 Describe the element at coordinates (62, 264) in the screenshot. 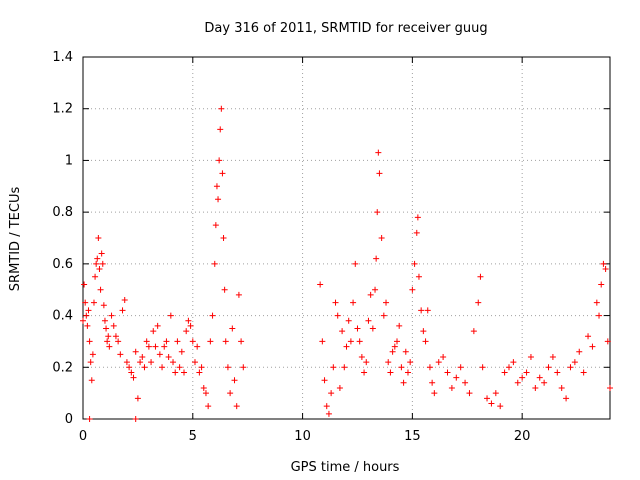

I see `y-tick-label: 0.6` at that location.